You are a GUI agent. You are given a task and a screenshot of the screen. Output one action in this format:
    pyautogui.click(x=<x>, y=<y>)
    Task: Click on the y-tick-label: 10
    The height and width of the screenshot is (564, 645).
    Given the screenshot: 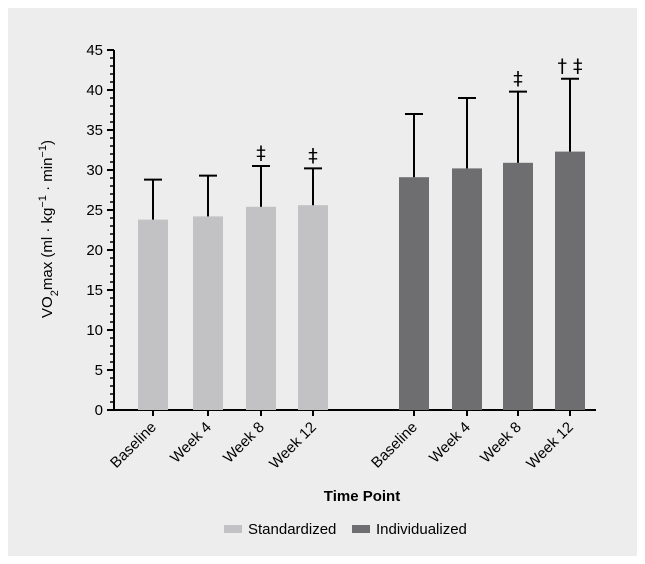 What is the action you would take?
    pyautogui.click(x=94, y=330)
    